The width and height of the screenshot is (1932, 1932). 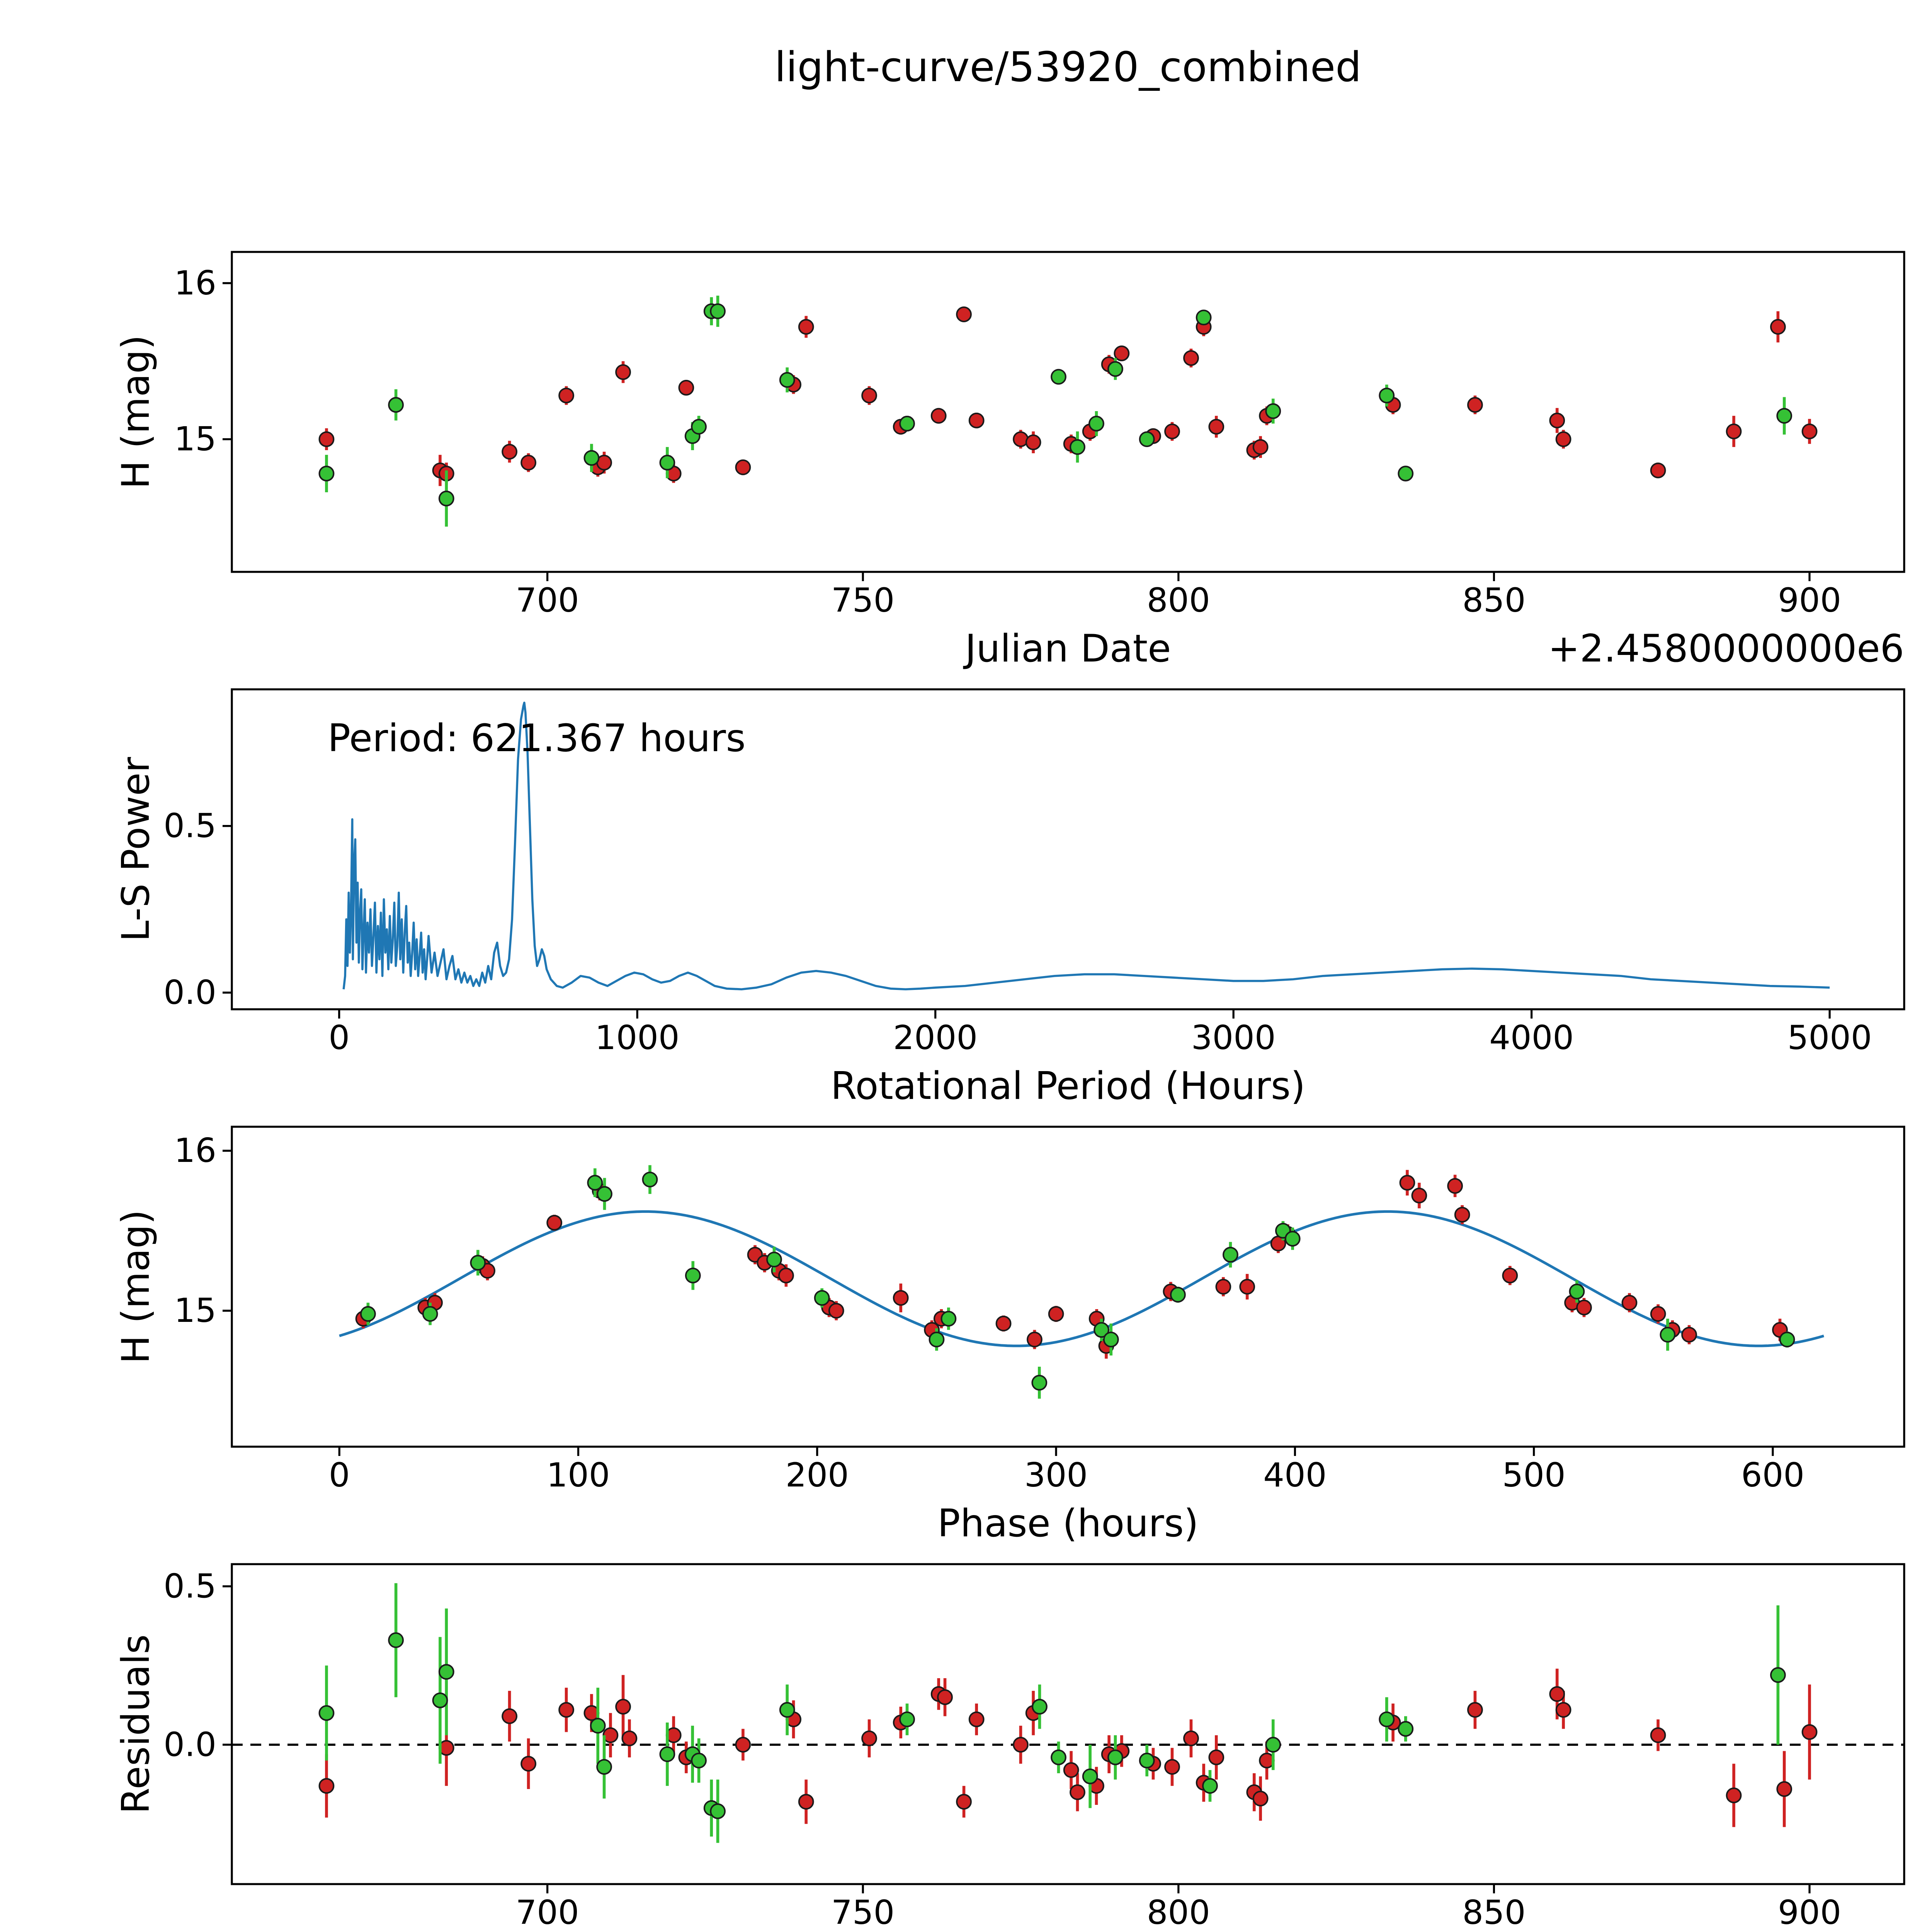 I want to click on green-points, so click(x=1056, y=405).